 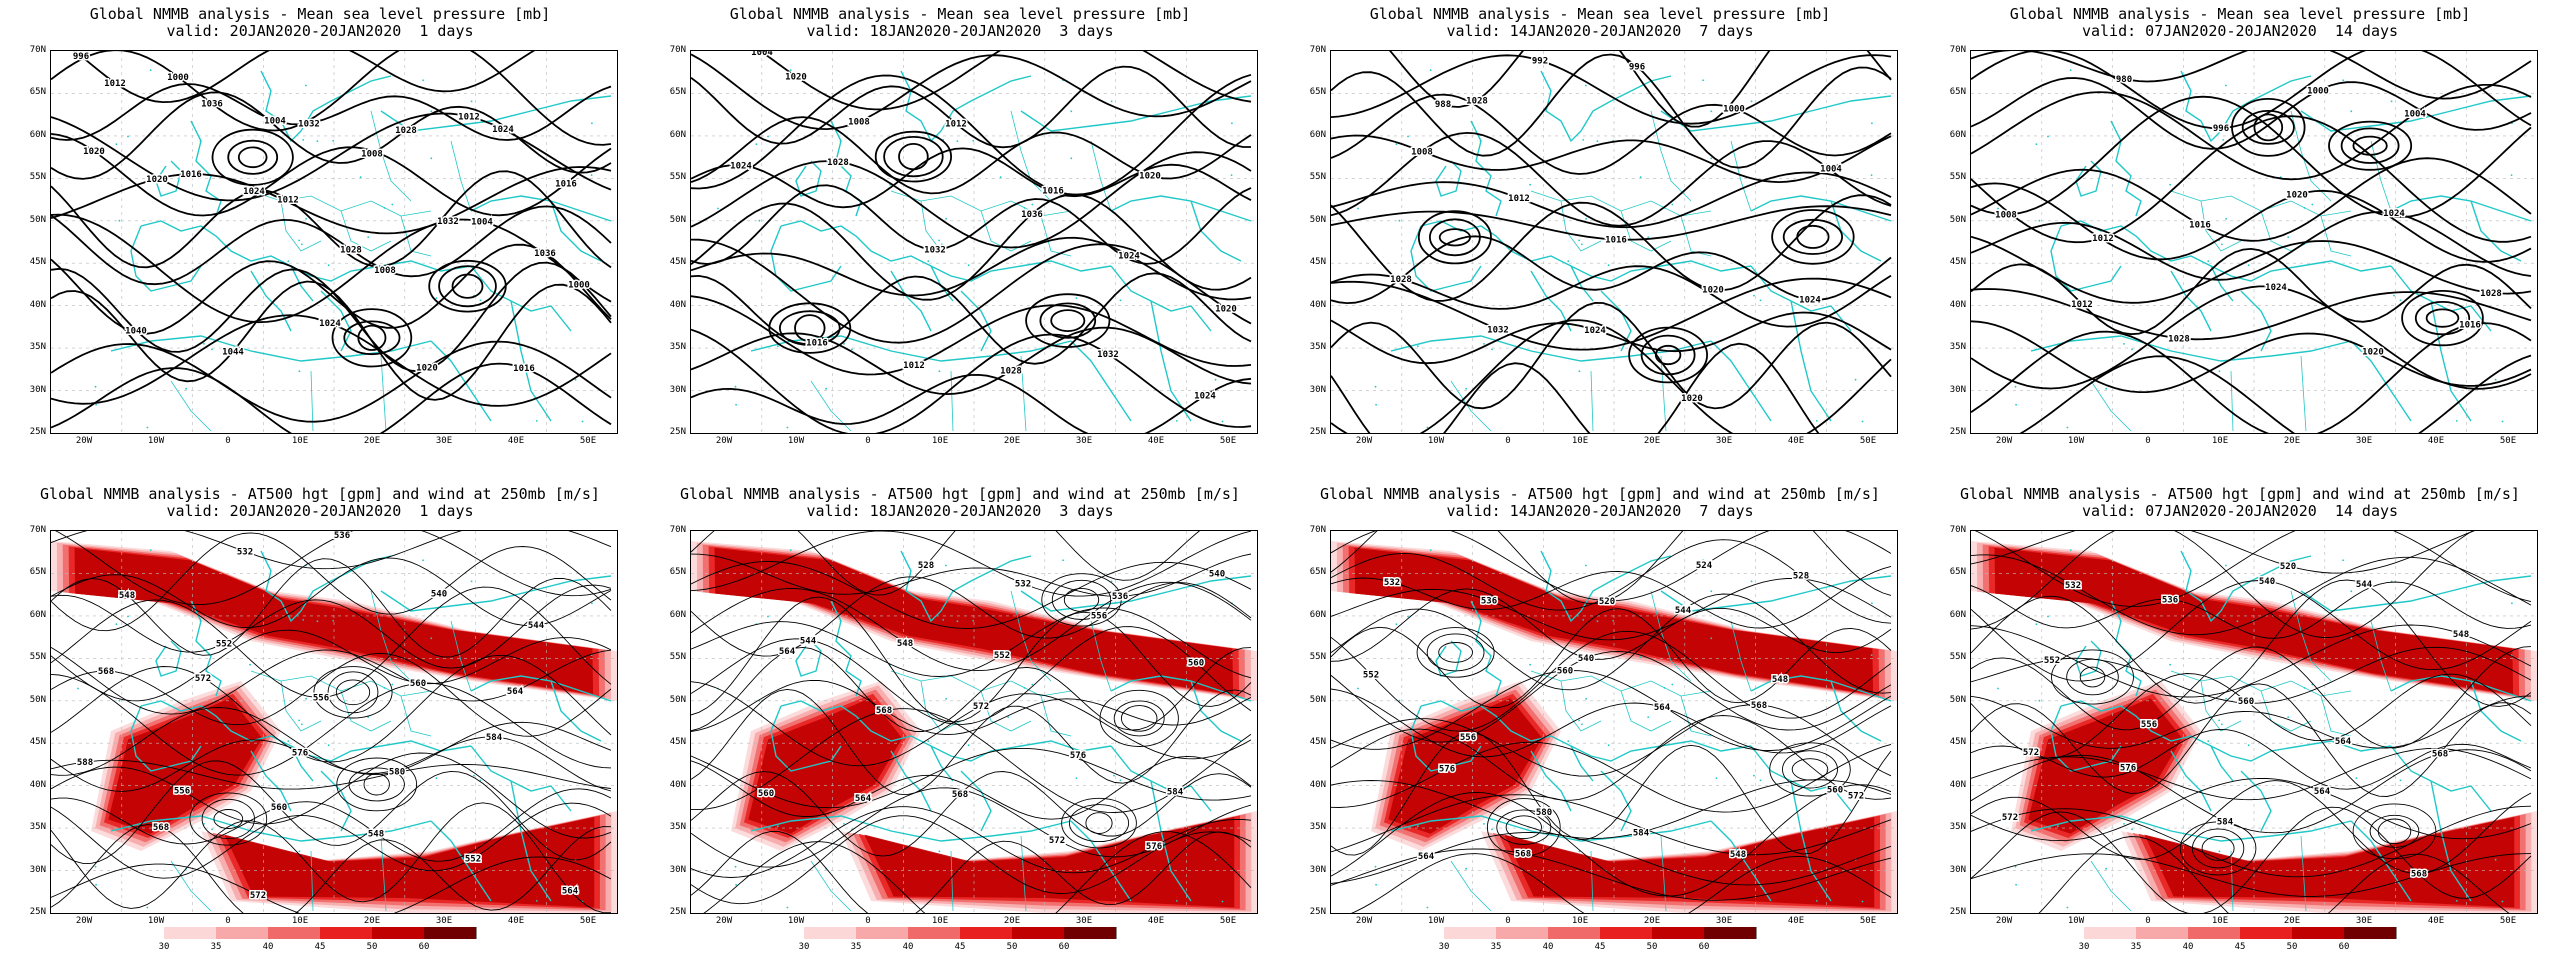 I want to click on lon-label: 0, so click(x=2148, y=921).